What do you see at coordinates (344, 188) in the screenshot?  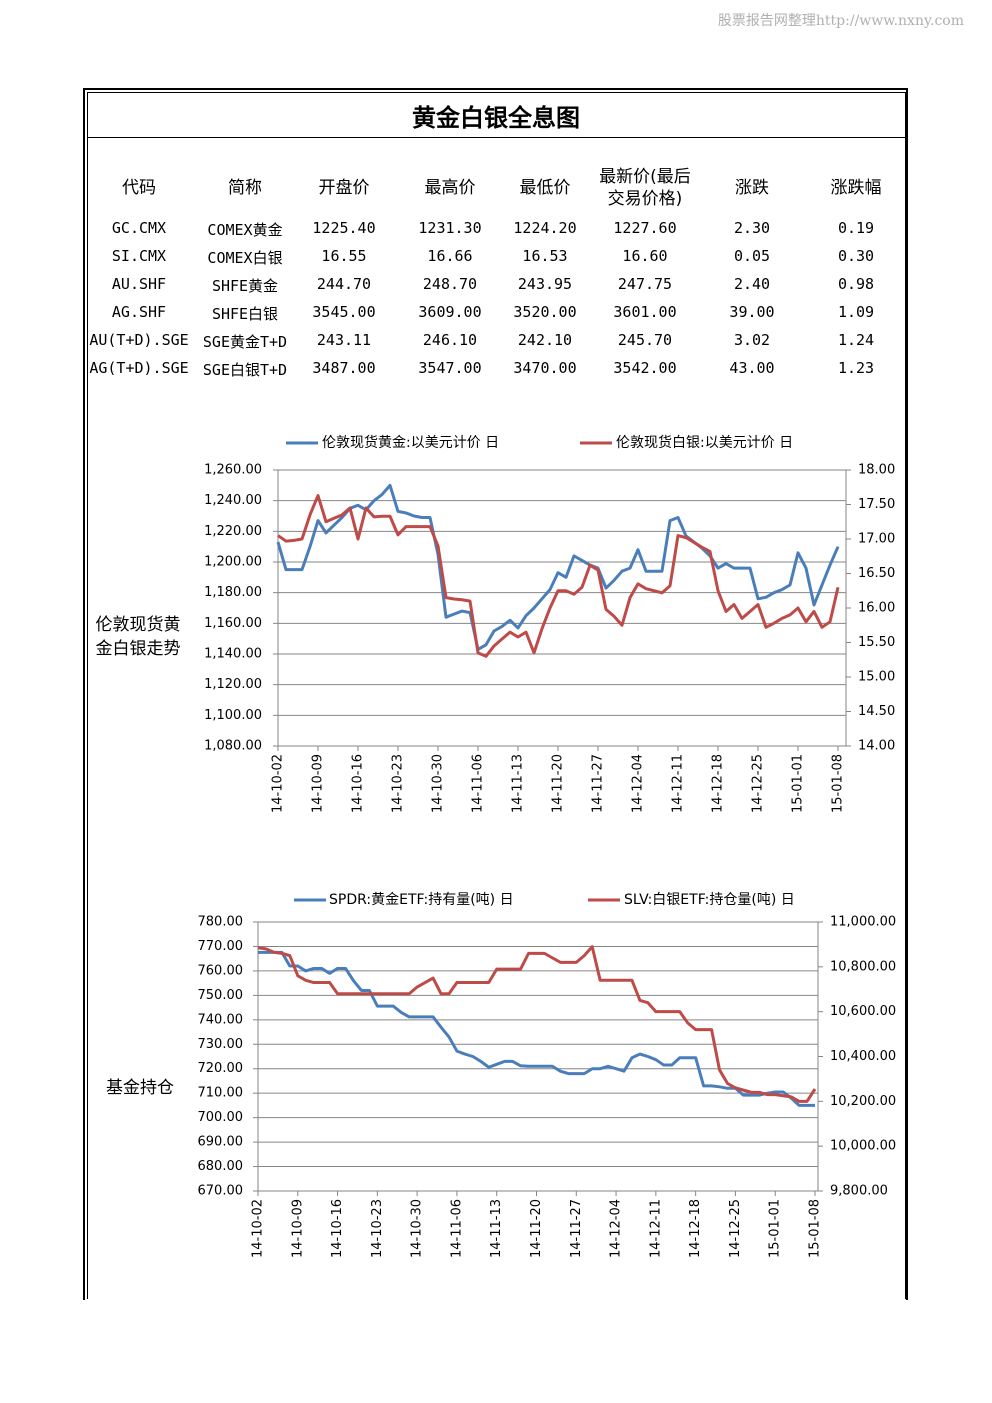 I see `table-header: 开盘价` at bounding box center [344, 188].